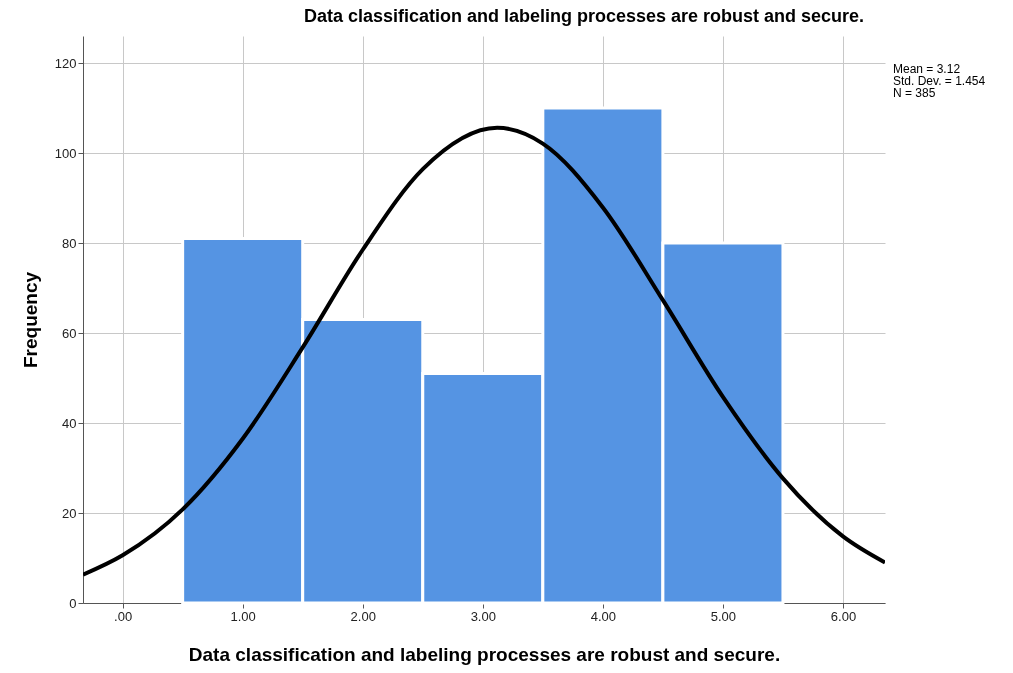  I want to click on y-tick-label: 60, so click(69, 333).